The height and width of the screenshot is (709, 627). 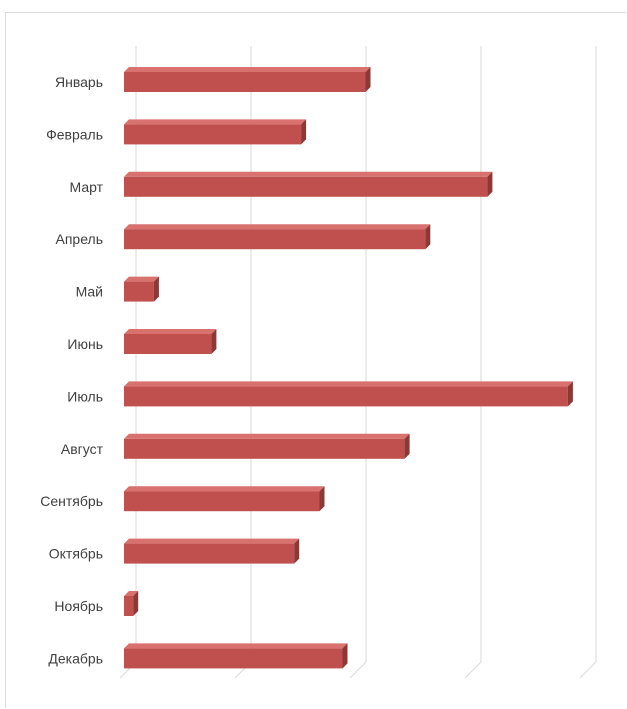 What do you see at coordinates (85, 344) in the screenshot?
I see `category-label: Июнь` at bounding box center [85, 344].